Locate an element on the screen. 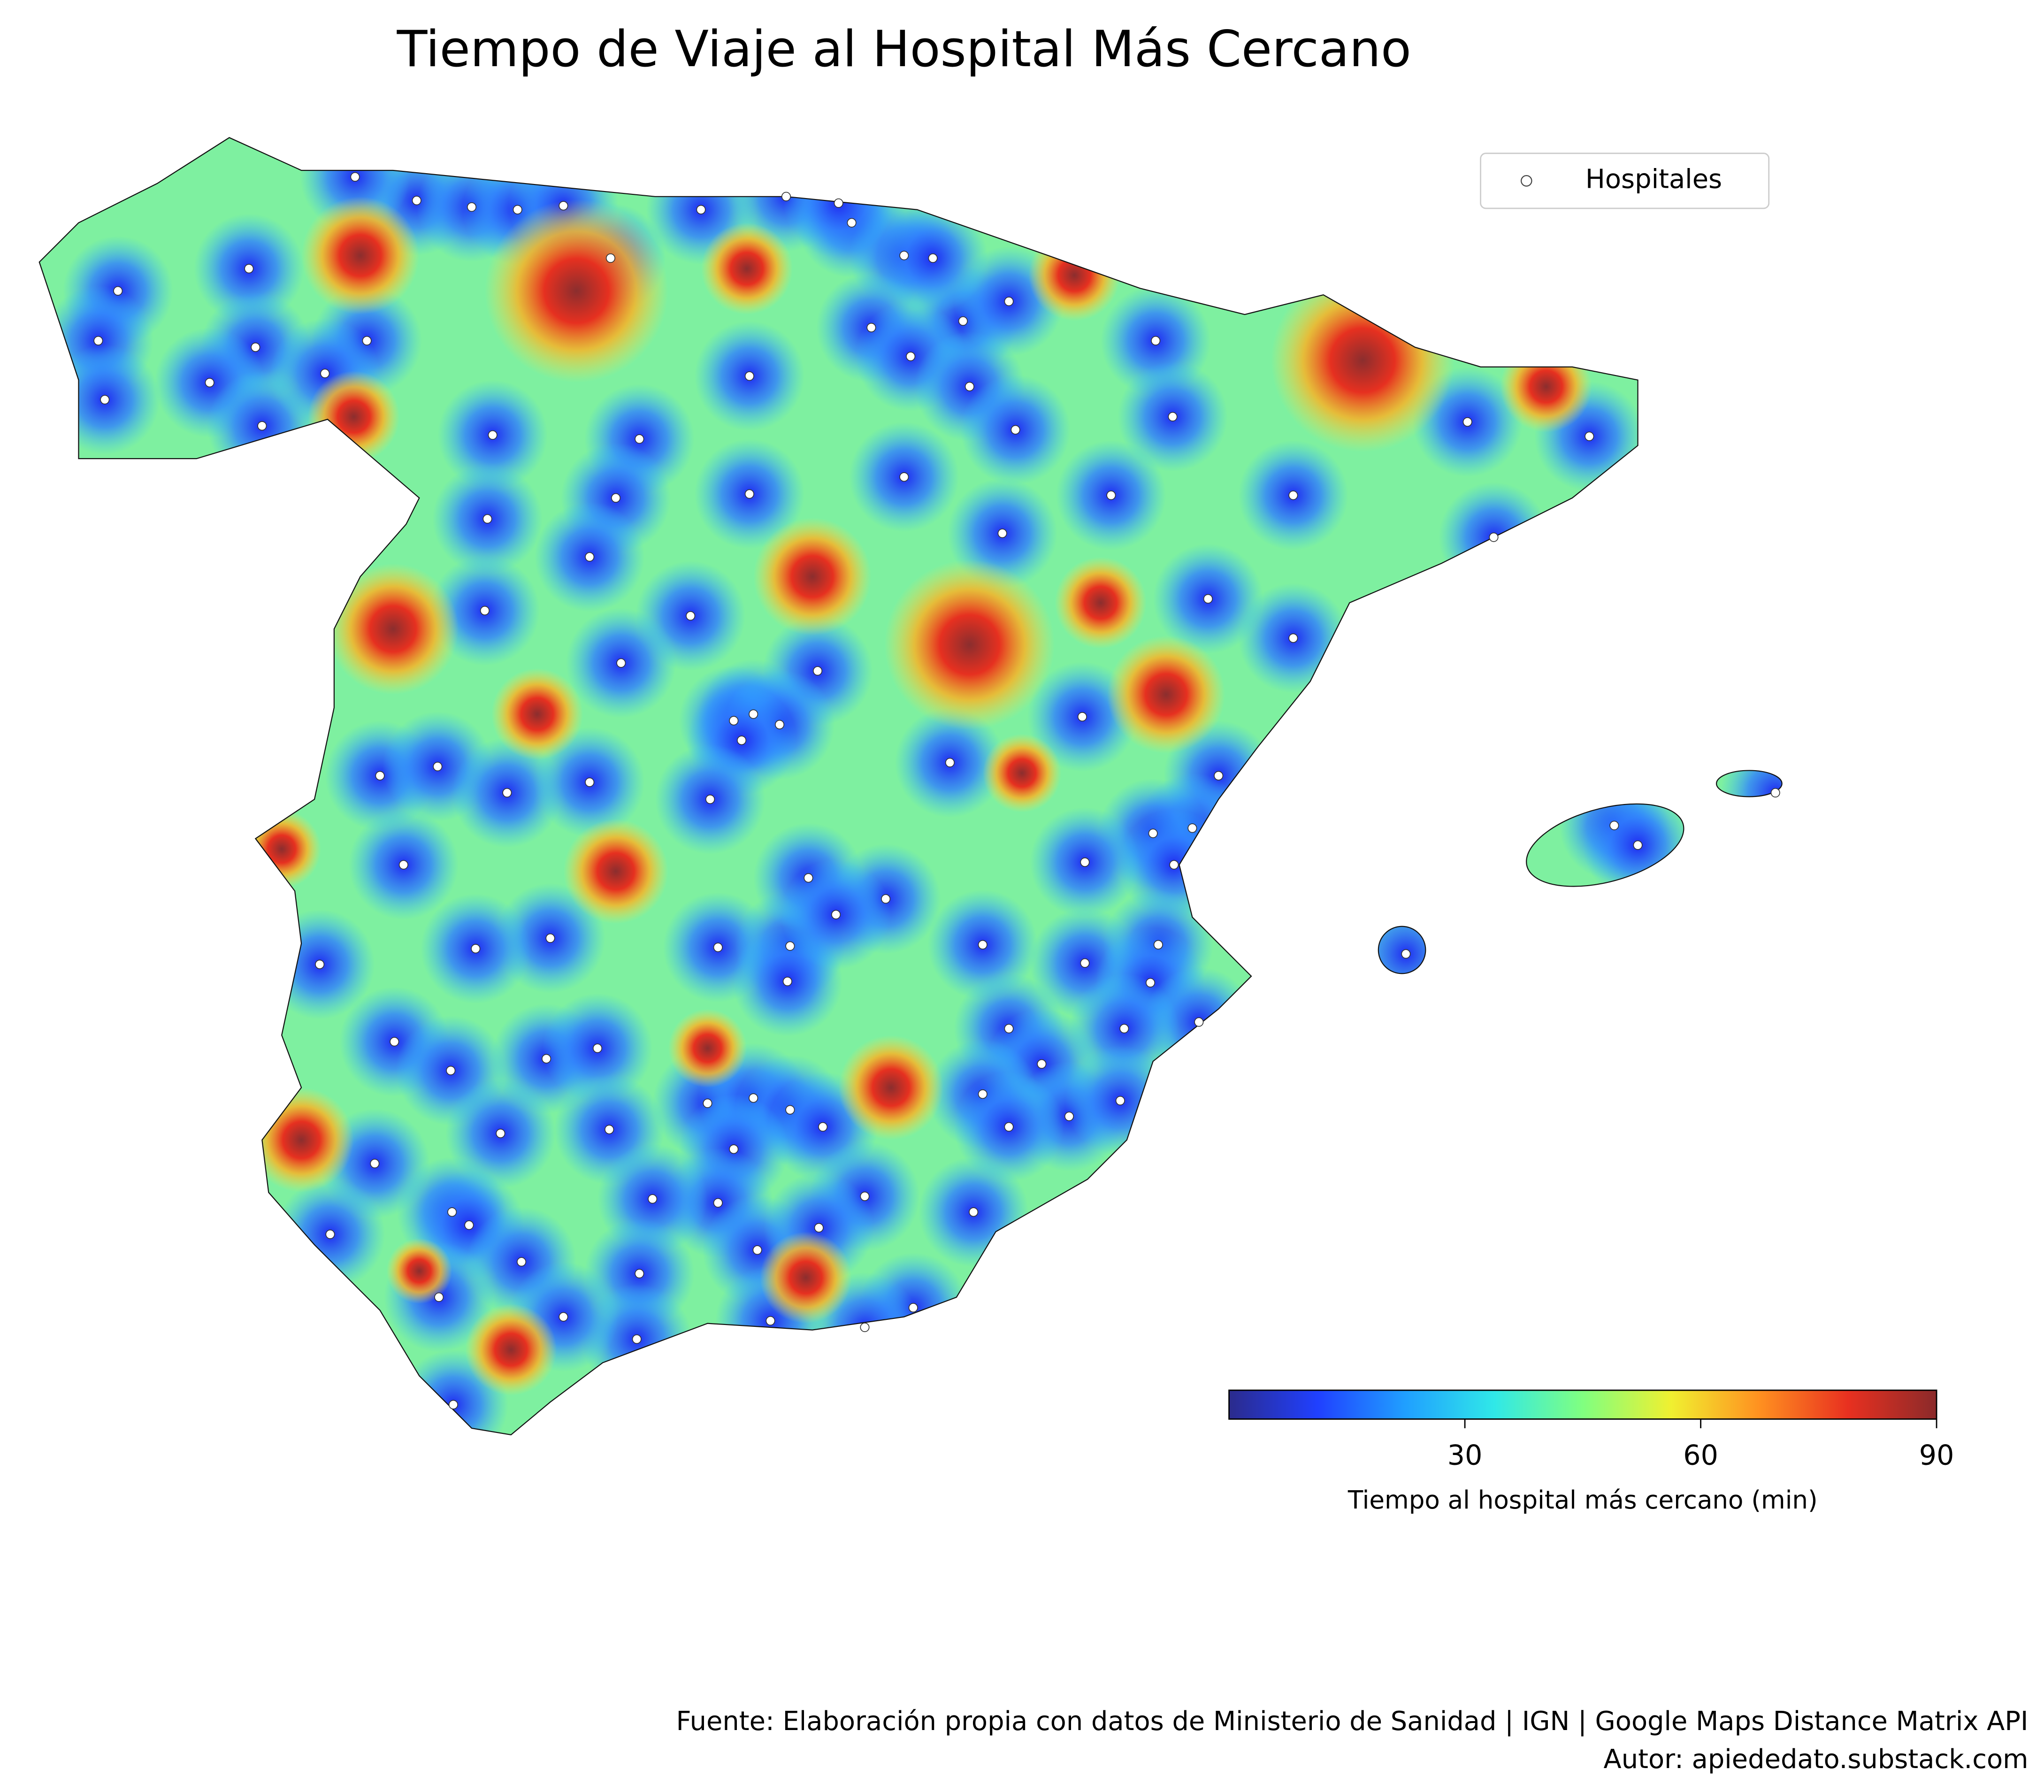 Image resolution: width=2044 pixels, height=1792 pixels. colorbar-tick-label: 90 is located at coordinates (1936, 1455).